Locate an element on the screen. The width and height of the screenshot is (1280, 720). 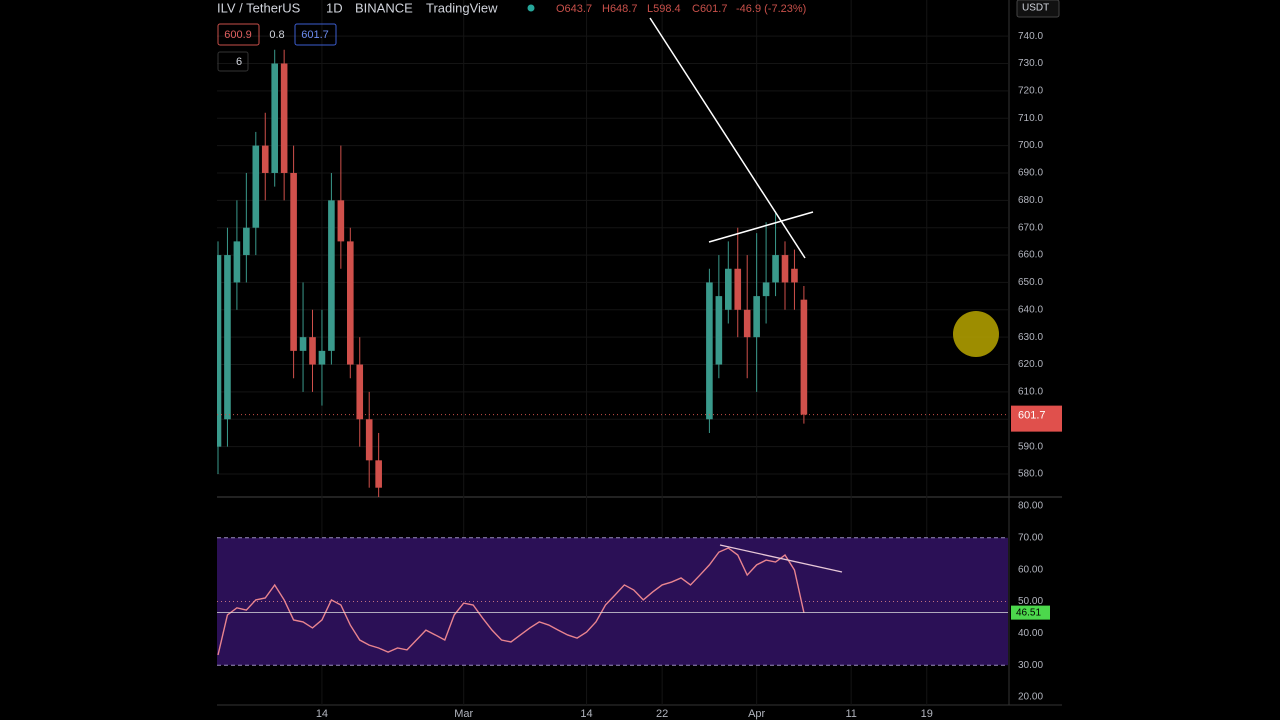
ohlc-change: -46.9 (-7.23%) is located at coordinates (771, 9).